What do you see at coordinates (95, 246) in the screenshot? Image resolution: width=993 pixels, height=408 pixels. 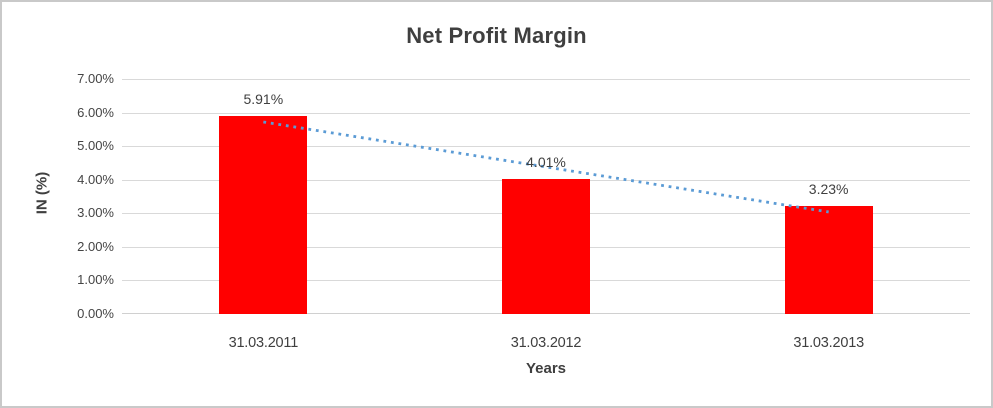 I see `y-tick-2: 2.00%` at bounding box center [95, 246].